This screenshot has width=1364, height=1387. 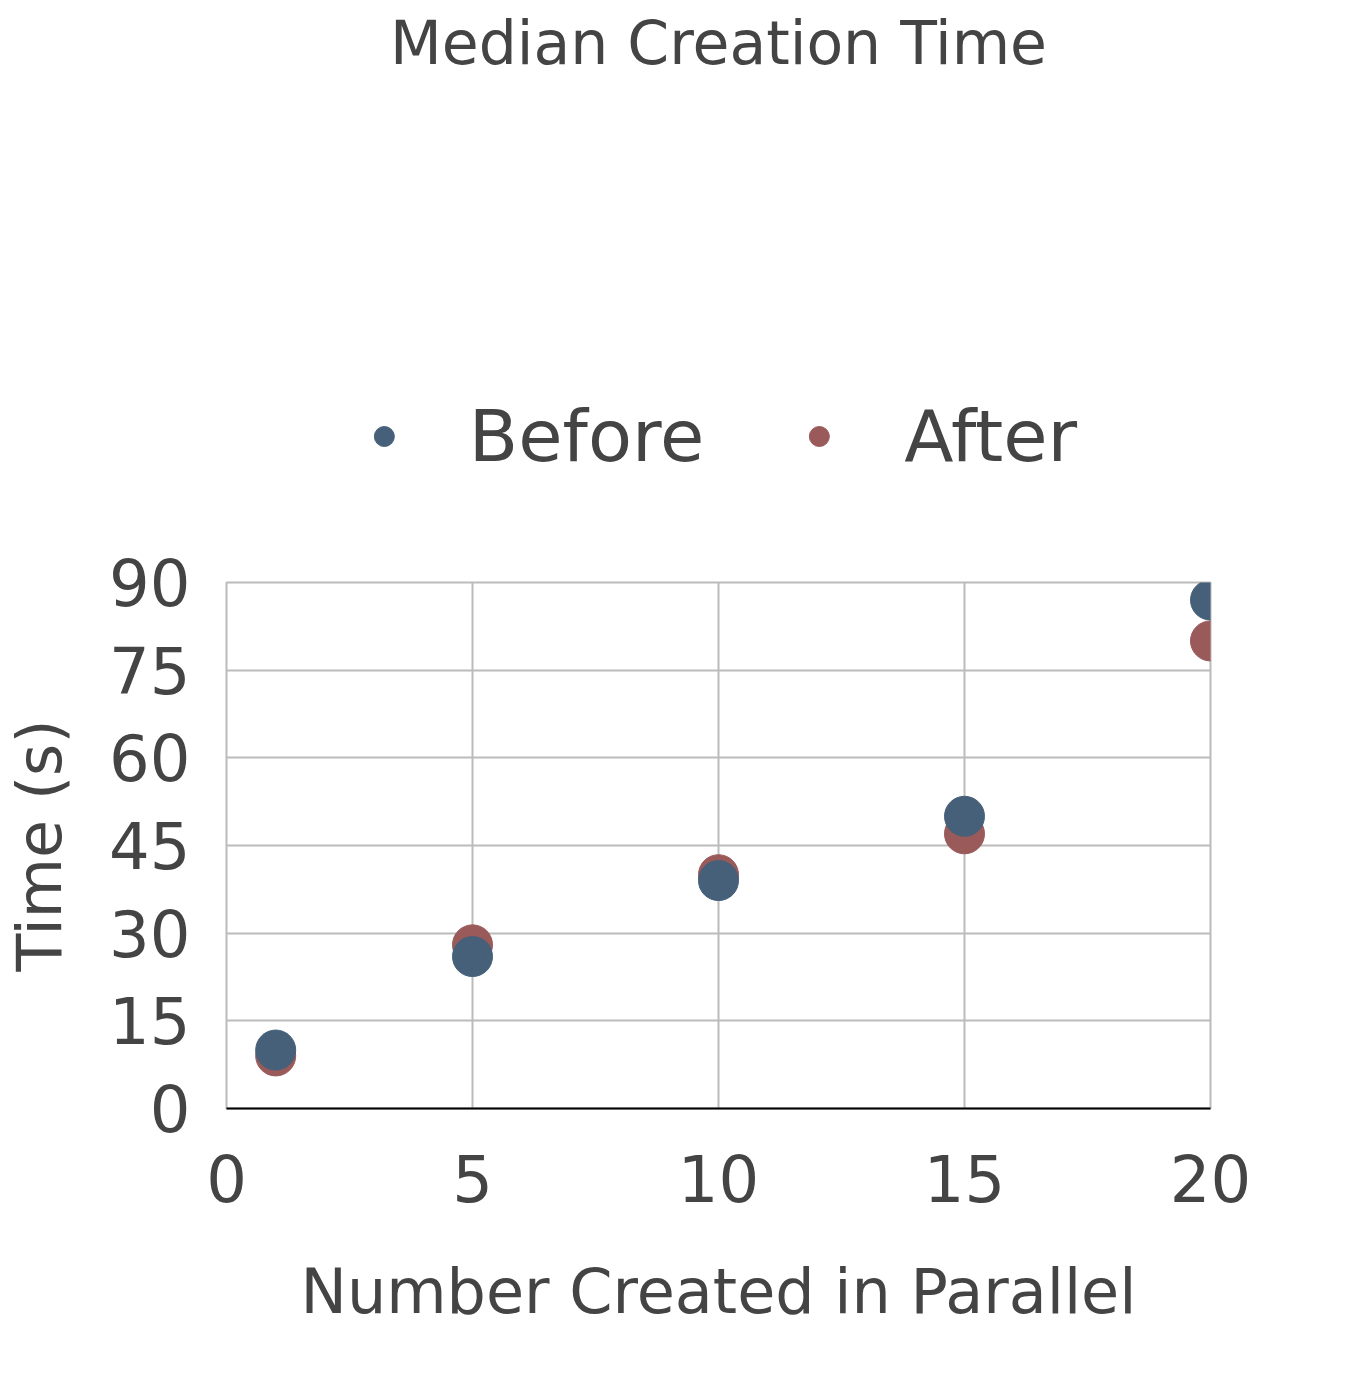 I want to click on y-tick-label: 15, so click(x=150, y=1022).